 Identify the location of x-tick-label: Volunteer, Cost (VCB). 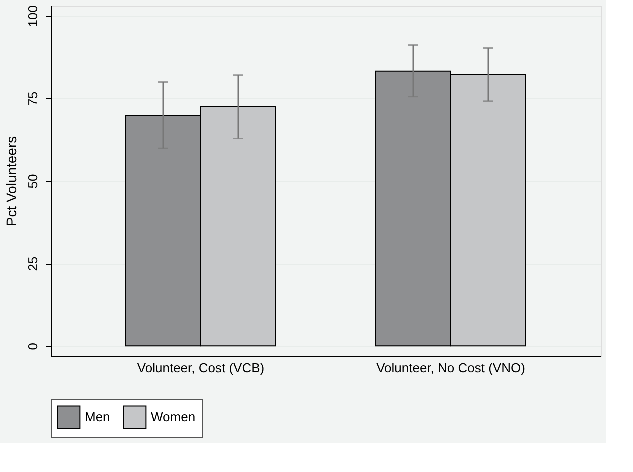
(201, 368).